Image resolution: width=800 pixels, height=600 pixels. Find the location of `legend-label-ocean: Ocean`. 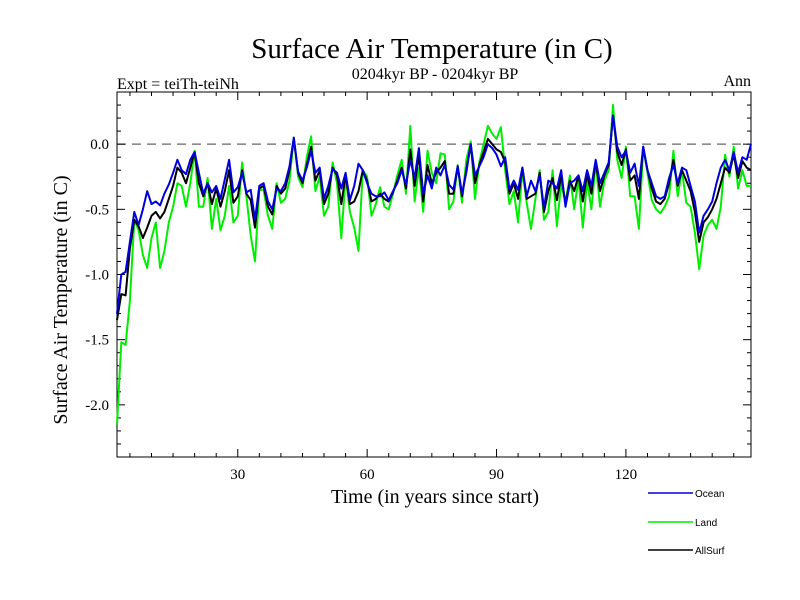

legend-label-ocean: Ocean is located at coordinates (709, 494).